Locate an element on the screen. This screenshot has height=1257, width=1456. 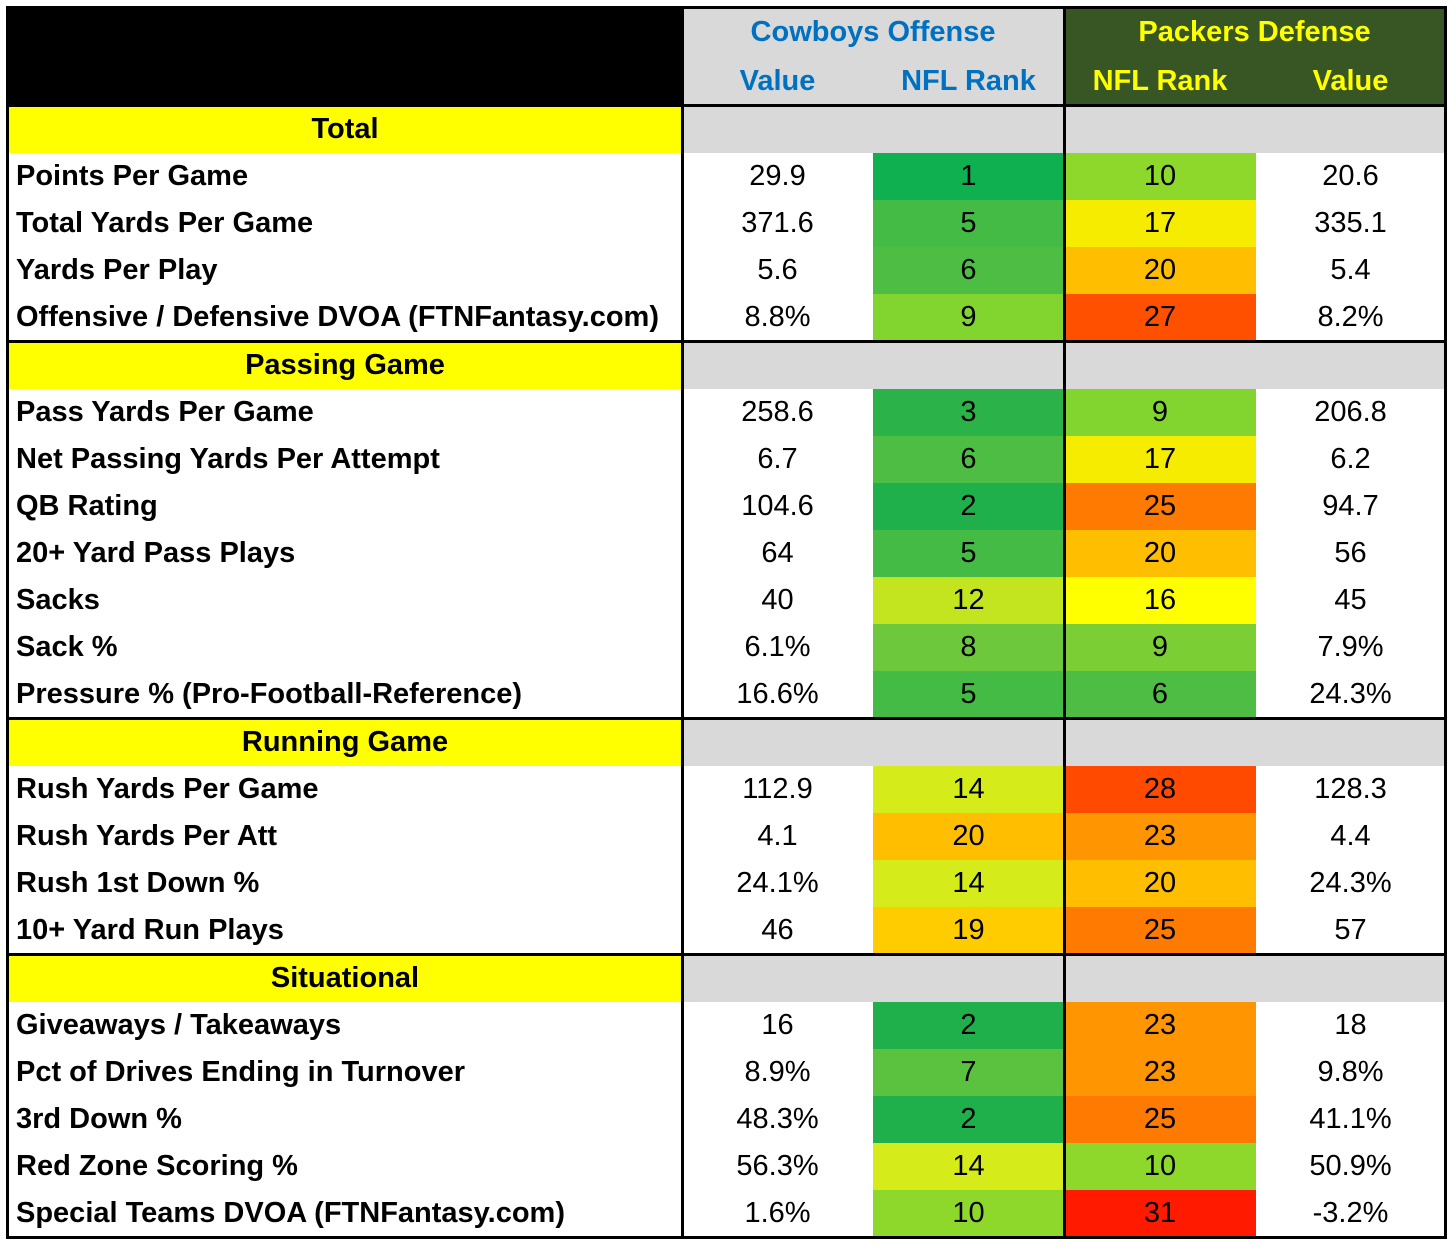
section-header: Situational is located at coordinates (345, 978).